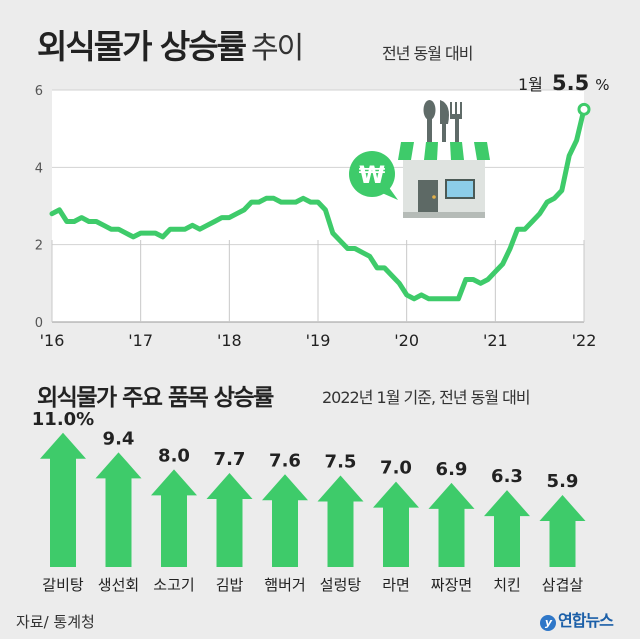  What do you see at coordinates (341, 462) in the screenshot?
I see `bar-value-label: 7.5` at bounding box center [341, 462].